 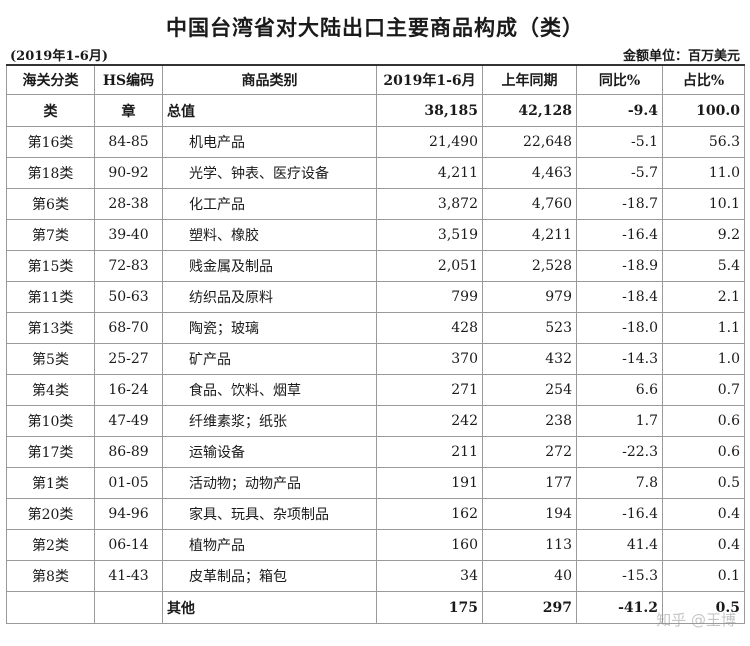 What do you see at coordinates (429, 142) in the screenshot?
I see `cell-2019h1: 21,490` at bounding box center [429, 142].